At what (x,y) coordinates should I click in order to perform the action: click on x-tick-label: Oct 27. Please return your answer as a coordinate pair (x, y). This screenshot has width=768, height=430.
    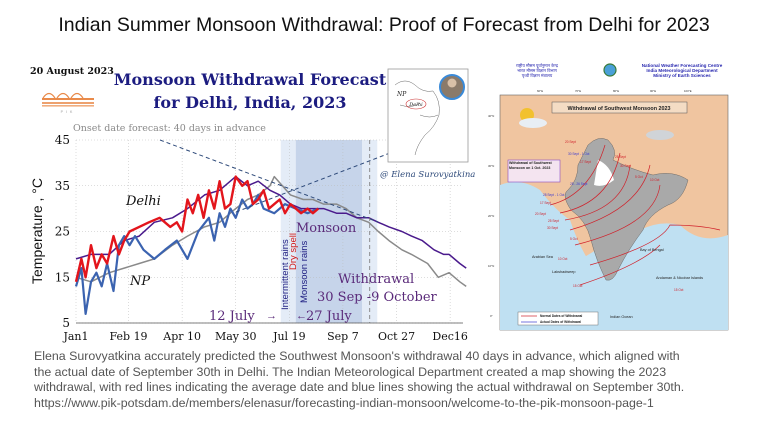
    Looking at the image, I should click on (396, 336).